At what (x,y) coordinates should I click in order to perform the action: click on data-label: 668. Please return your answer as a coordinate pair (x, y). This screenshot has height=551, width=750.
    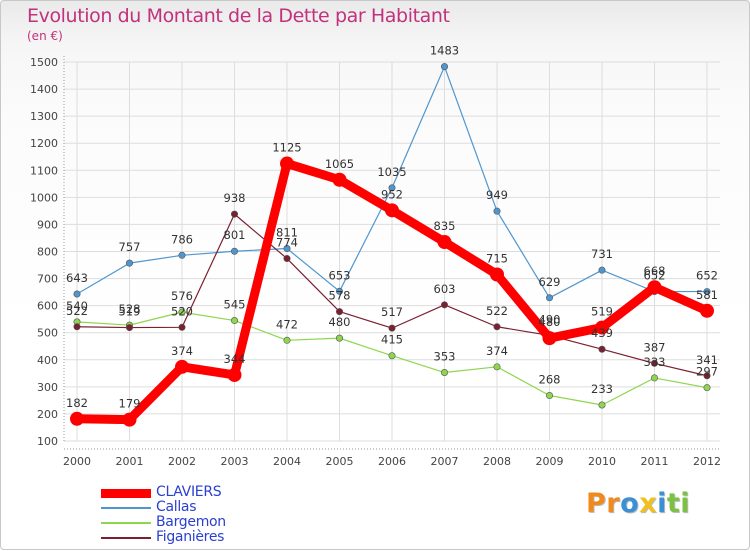
    Looking at the image, I should click on (655, 271).